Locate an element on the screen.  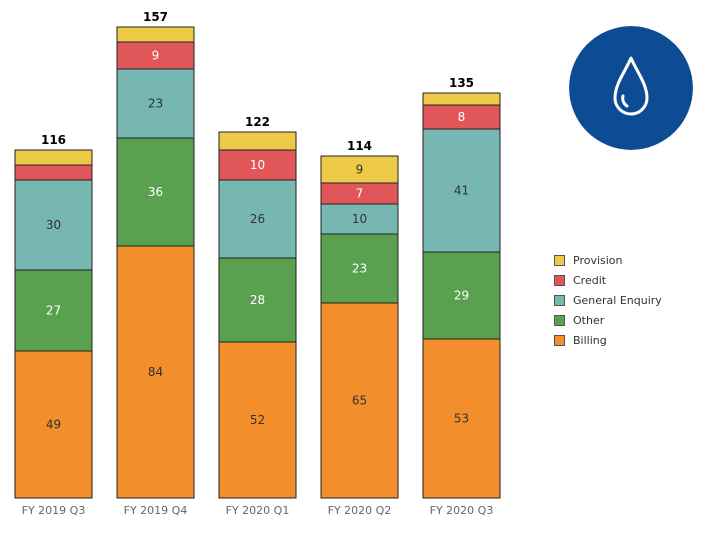
data-label: 26 is located at coordinates (257, 219).